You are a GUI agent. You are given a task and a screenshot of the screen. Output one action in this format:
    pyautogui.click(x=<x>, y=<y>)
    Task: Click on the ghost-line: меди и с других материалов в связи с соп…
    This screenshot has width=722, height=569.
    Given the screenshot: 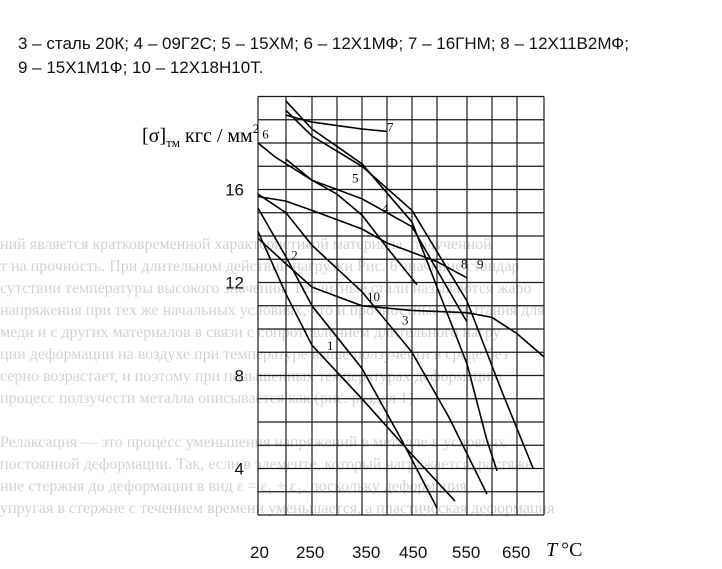 What is the action you would take?
    pyautogui.click(x=250, y=332)
    